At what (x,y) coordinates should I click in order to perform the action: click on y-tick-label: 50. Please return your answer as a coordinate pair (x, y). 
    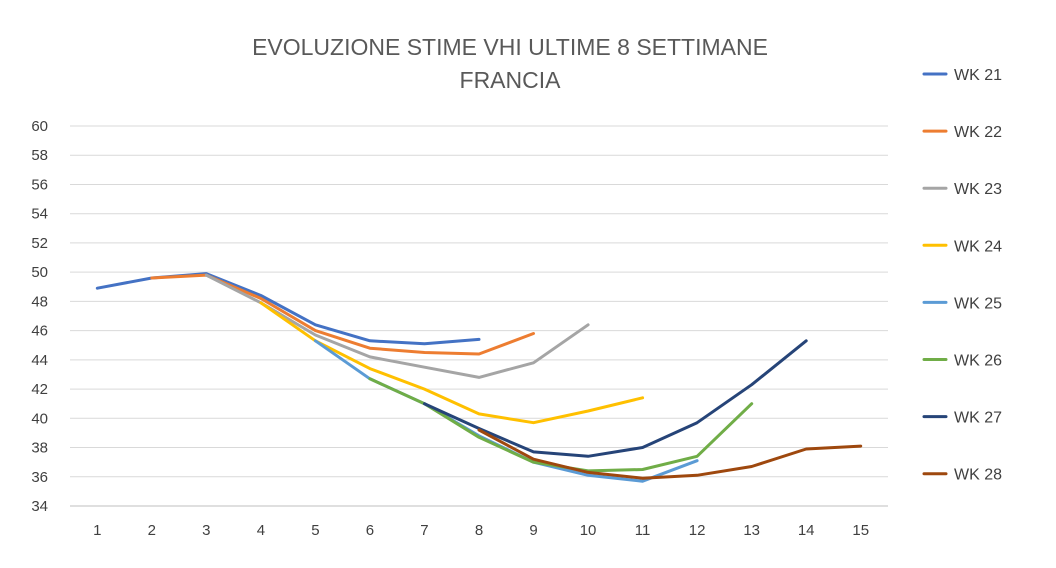
    Looking at the image, I should click on (39, 272).